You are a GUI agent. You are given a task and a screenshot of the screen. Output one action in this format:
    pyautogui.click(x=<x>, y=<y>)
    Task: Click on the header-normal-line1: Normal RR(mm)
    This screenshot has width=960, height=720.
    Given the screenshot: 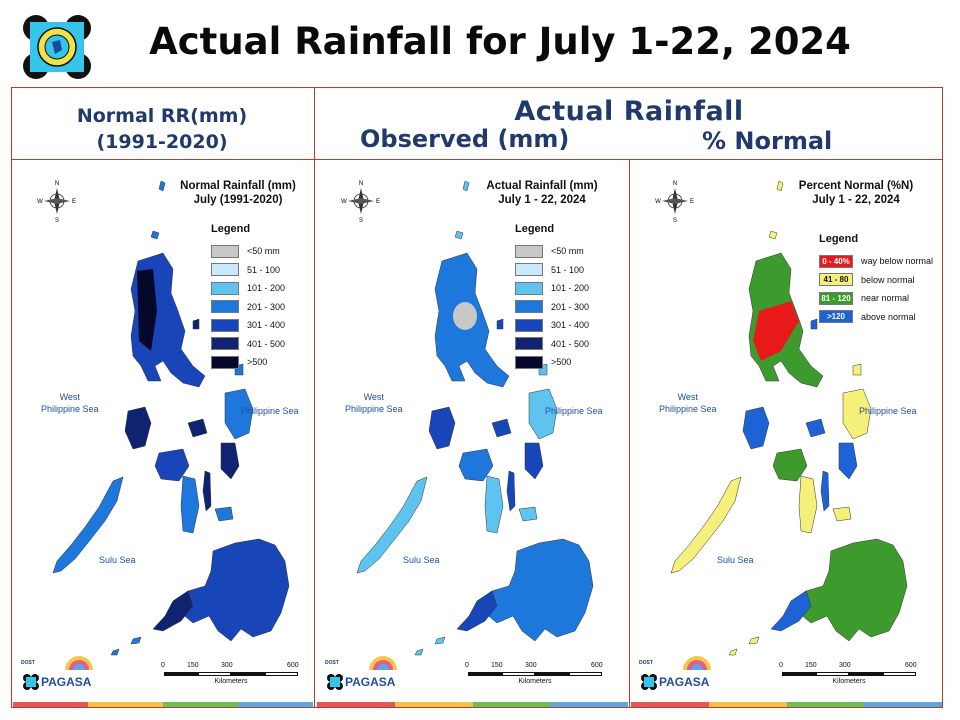 What is the action you would take?
    pyautogui.click(x=162, y=116)
    